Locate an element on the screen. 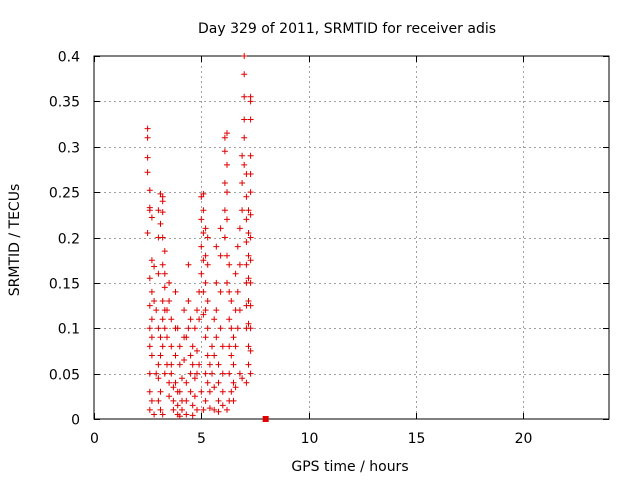 This screenshot has height=480, width=640. y-tick-label: 0.2 is located at coordinates (69, 240).